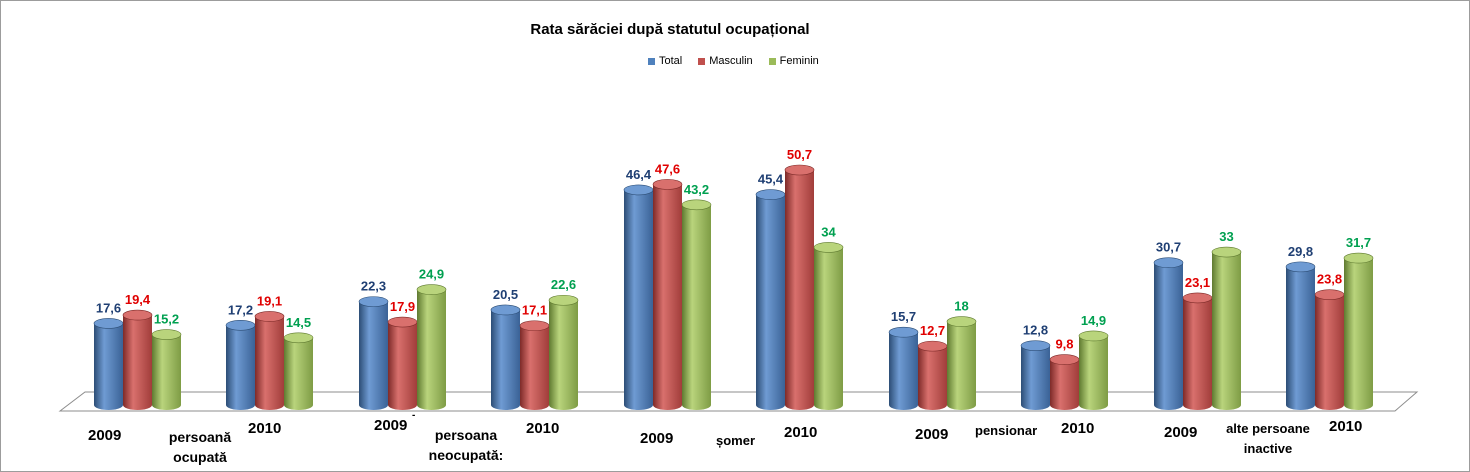 The height and width of the screenshot is (472, 1470). I want to click on data-label-feminin: 14,5, so click(298, 322).